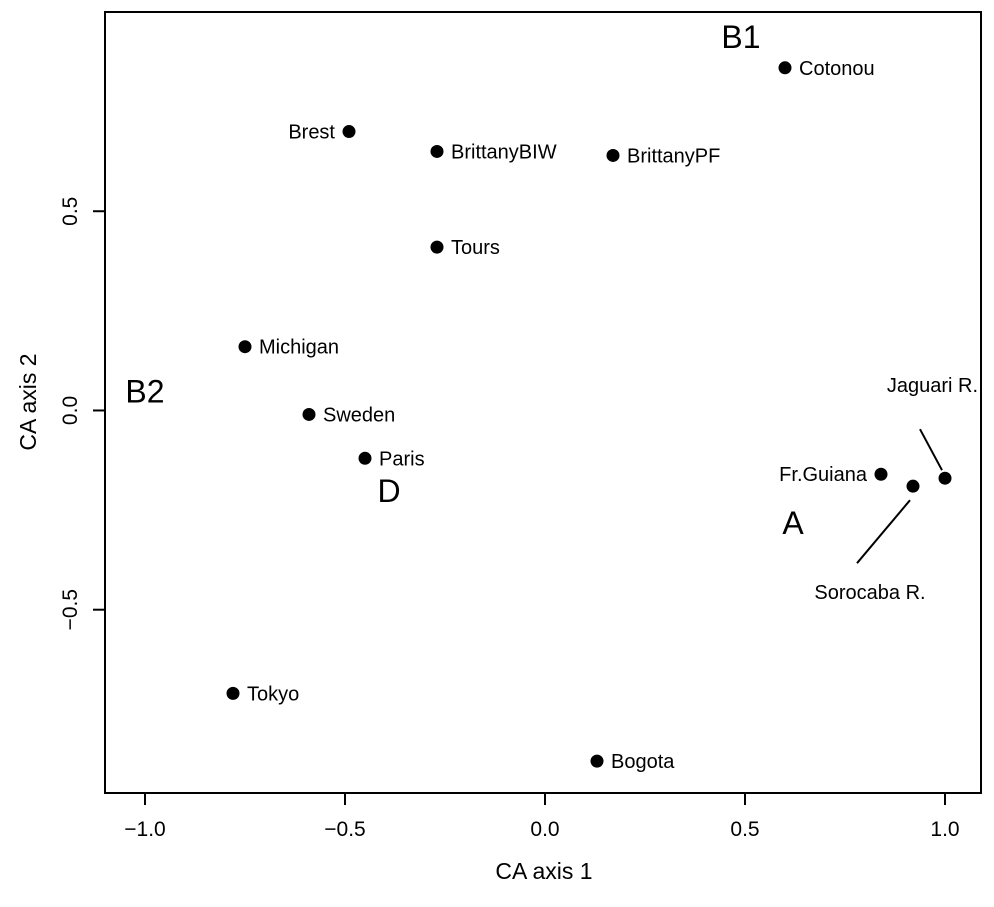  Describe the element at coordinates (544, 829) in the screenshot. I see `x-tick-label: 0.0` at that location.